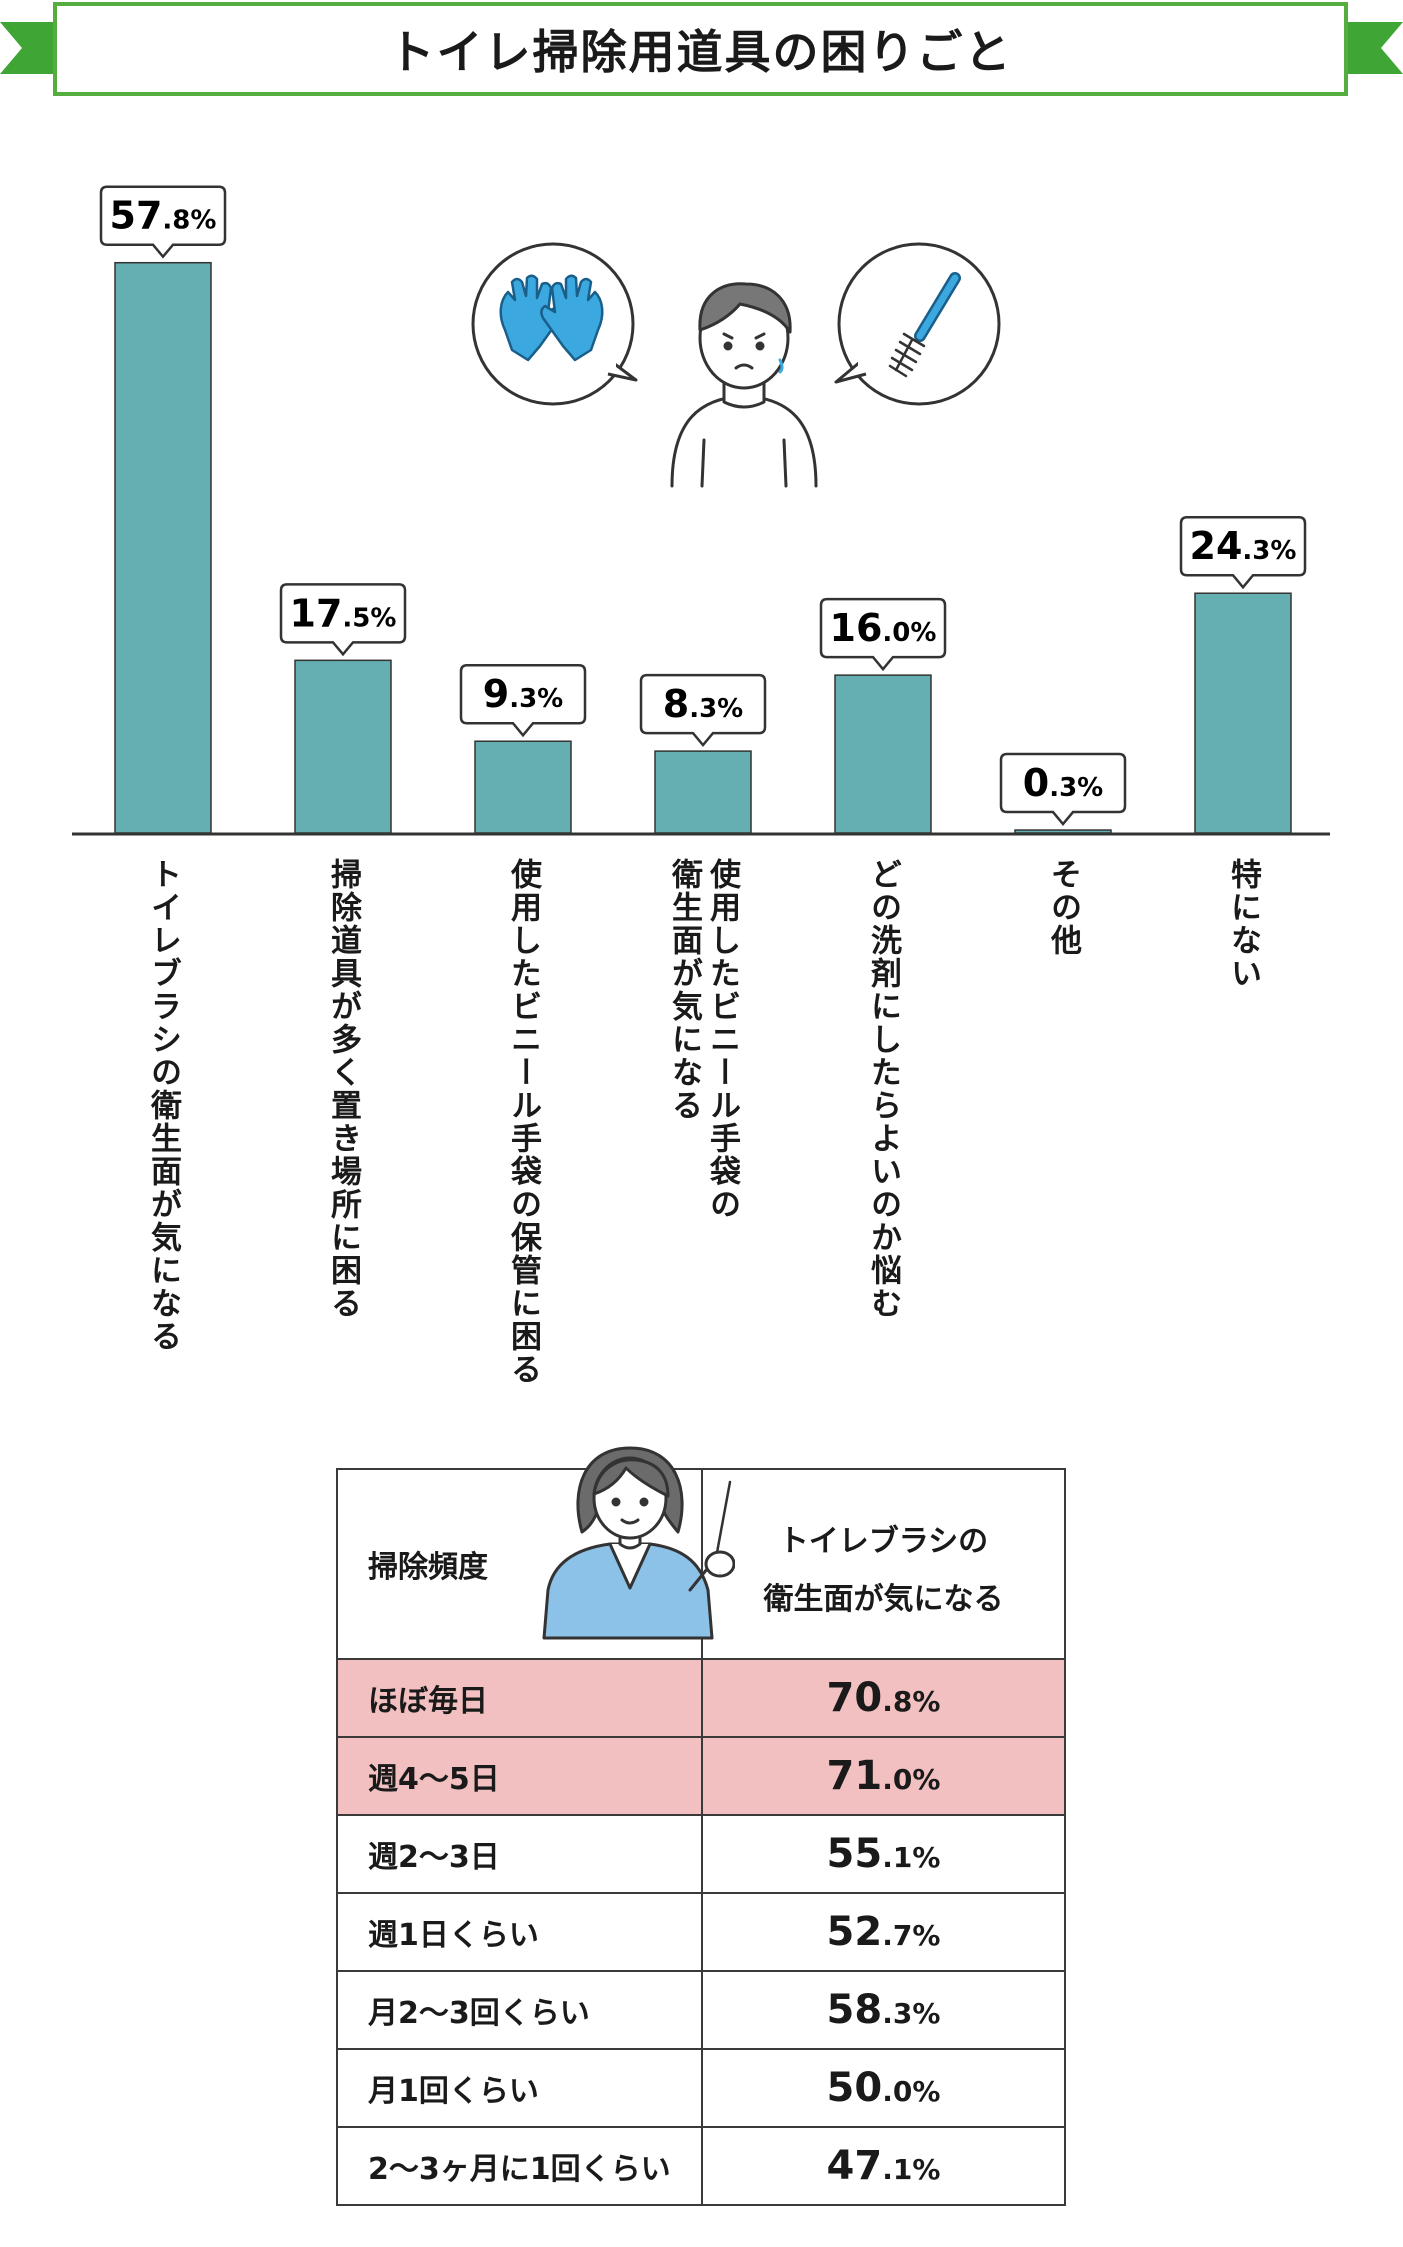 This screenshot has width=1403, height=2247. I want to click on percentage-value: 55.1%, so click(883, 1854).